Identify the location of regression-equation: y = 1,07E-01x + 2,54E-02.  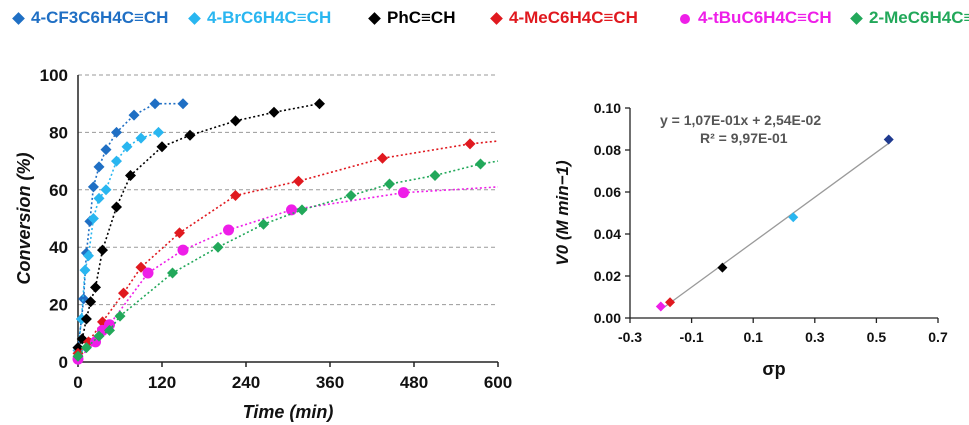
(740, 120).